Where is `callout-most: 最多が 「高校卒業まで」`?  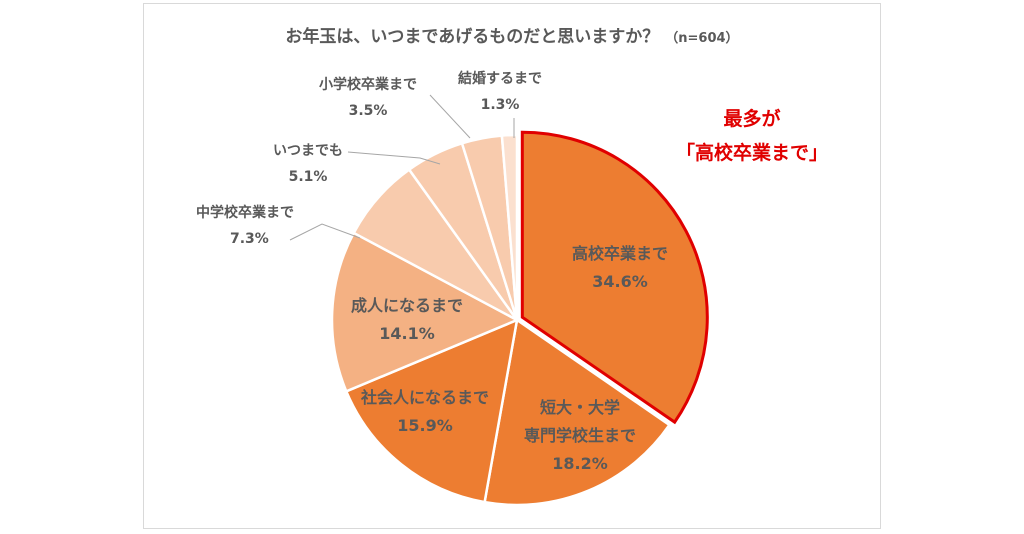
callout-most: 最多が 「高校卒業まで」 is located at coordinates (752, 136).